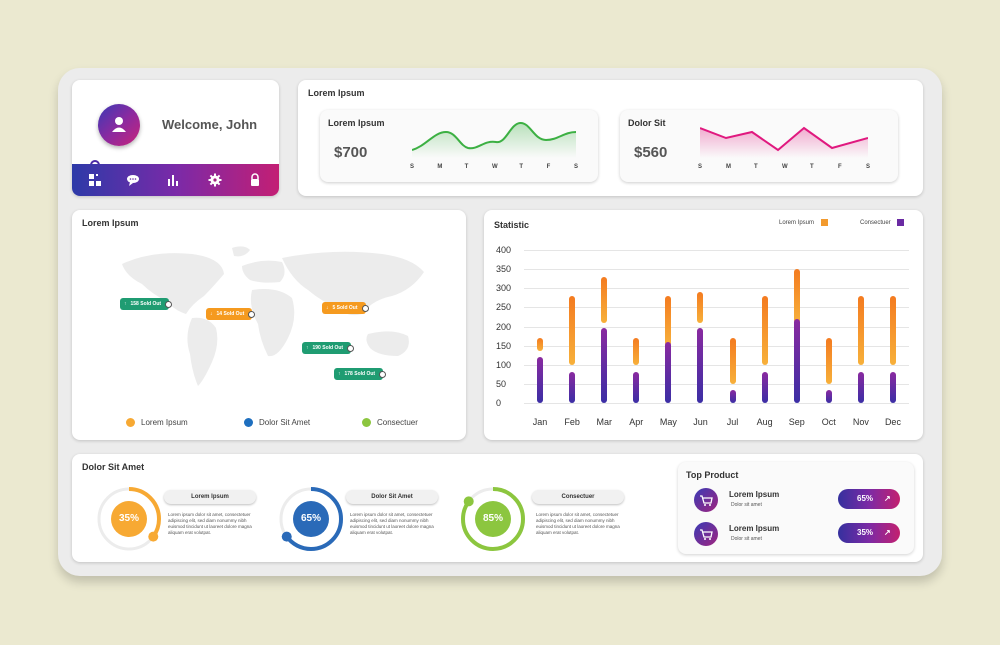  What do you see at coordinates (360, 374) in the screenshot?
I see `sold-out-tag: ↑ 178 Sold Out` at bounding box center [360, 374].